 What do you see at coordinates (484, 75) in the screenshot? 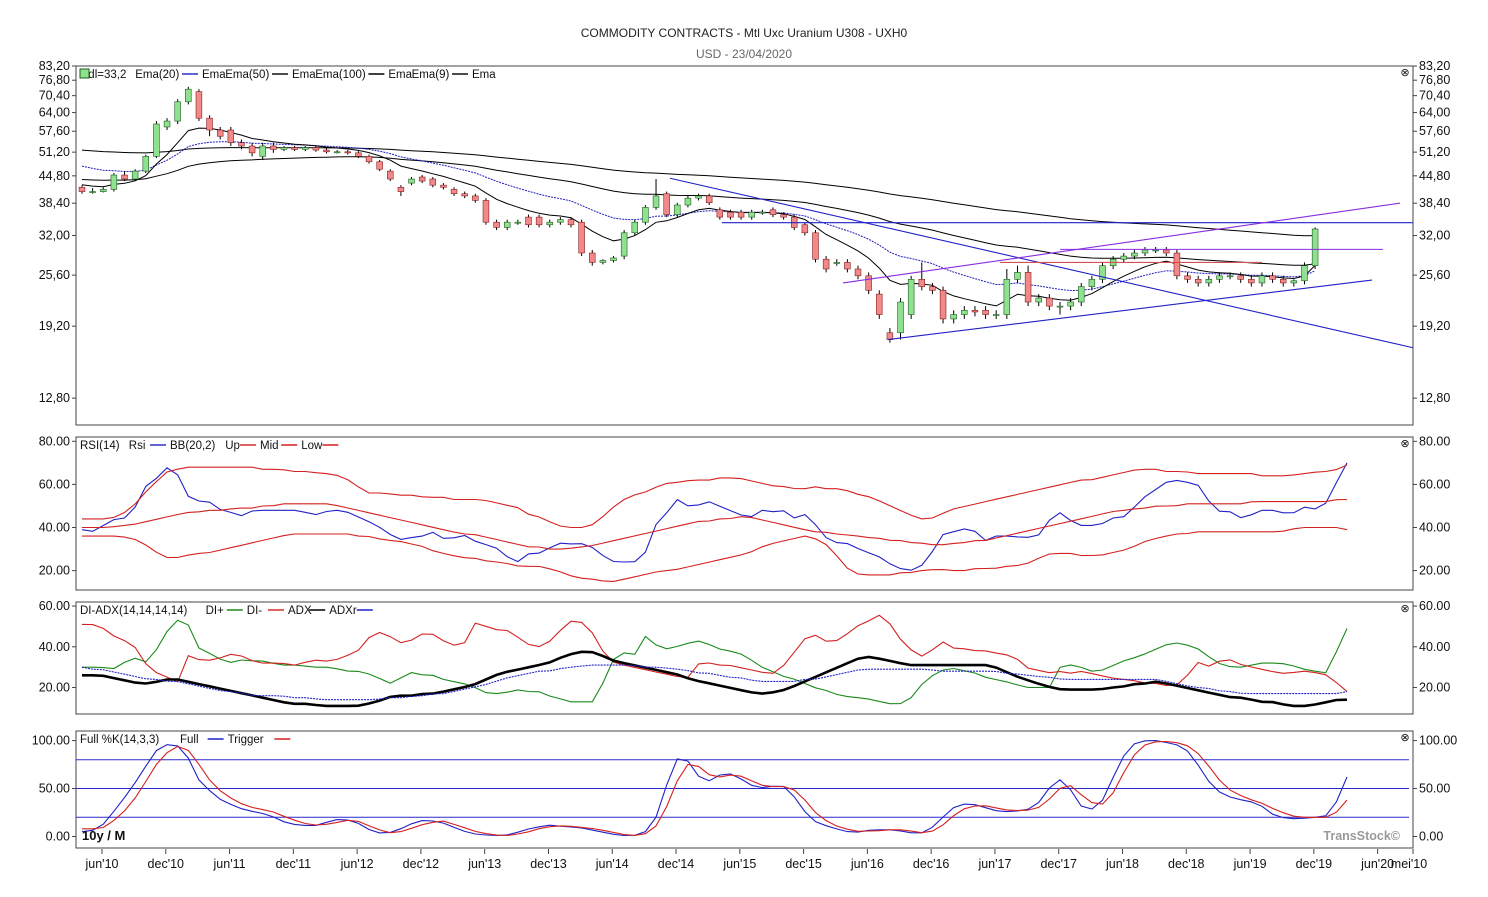
I see `price-legend-8: Ema` at bounding box center [484, 75].